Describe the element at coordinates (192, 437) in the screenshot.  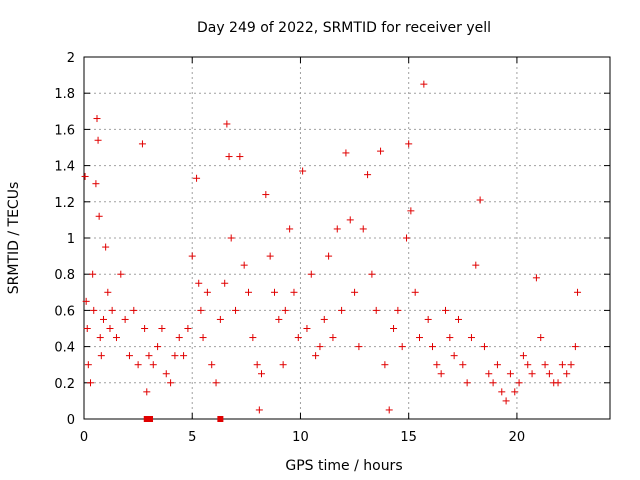
I see `x-tick-label: 5` at that location.